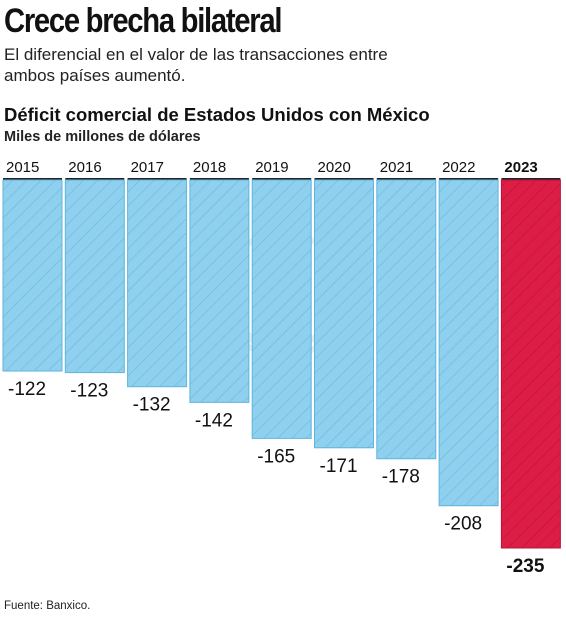 Image resolution: width=566 pixels, height=620 pixels. I want to click on value-label-2016: -123, so click(89, 391).